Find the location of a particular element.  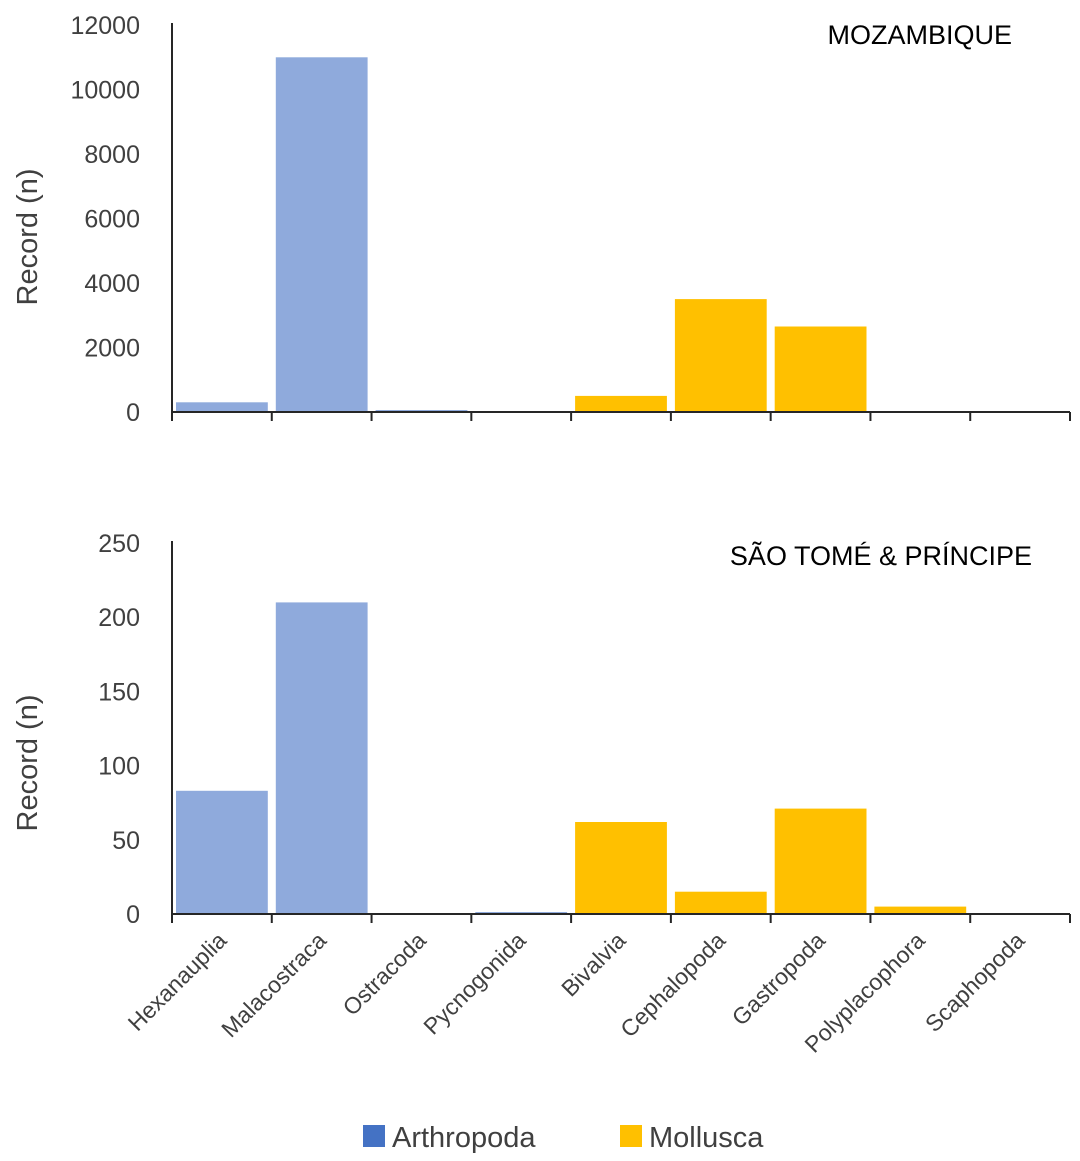

y-tick-label: 12000 is located at coordinates (105, 26).